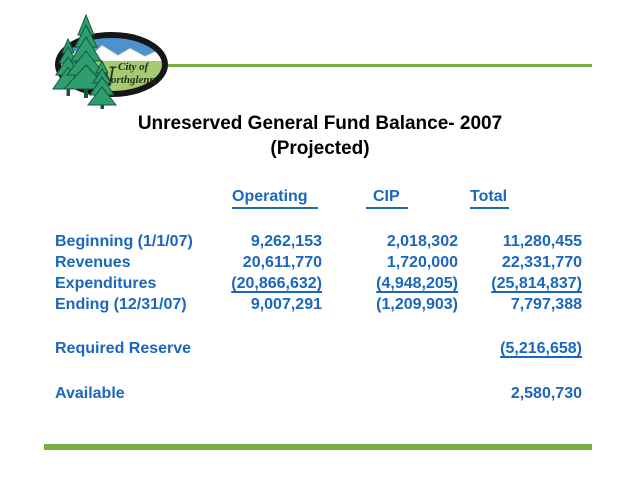 The height and width of the screenshot is (480, 640). What do you see at coordinates (133, 80) in the screenshot?
I see `logo-text-orthglenn: orthglenn` at bounding box center [133, 80].